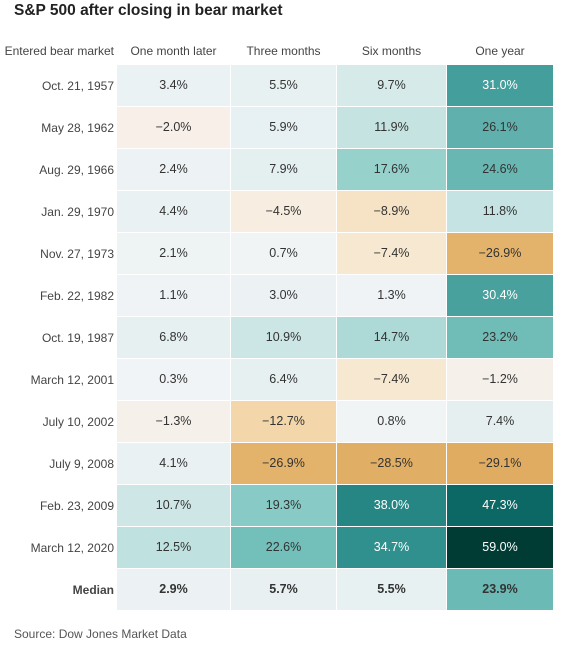 The height and width of the screenshot is (649, 588). Describe the element at coordinates (173, 211) in the screenshot. I see `value-cell: 4.4%` at that location.